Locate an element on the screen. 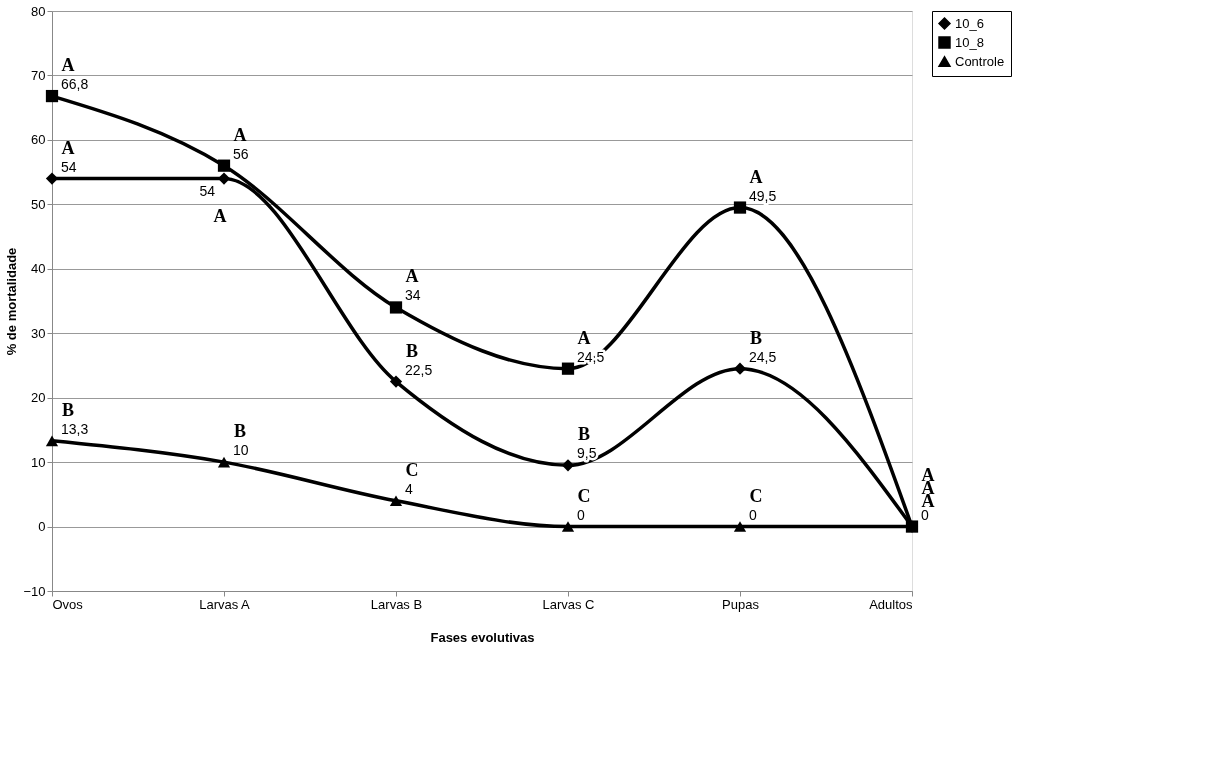 Image resolution: width=1208 pixels, height=758 pixels. x-tick-label: Adultos is located at coordinates (891, 604).